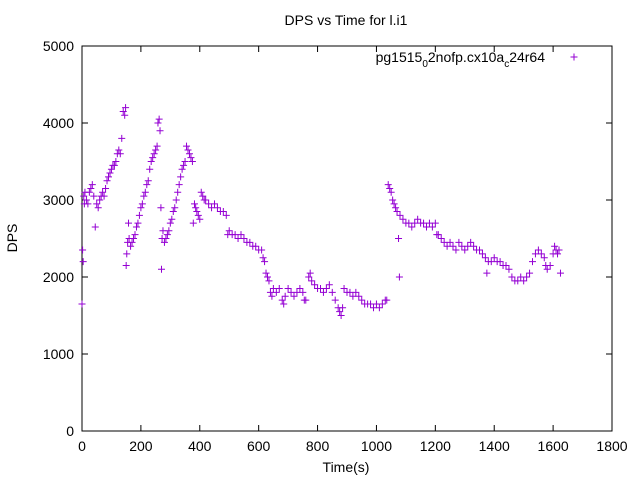  What do you see at coordinates (346, 20) in the screenshot?
I see `chart-title: DPS vs Time for l.i1` at bounding box center [346, 20].